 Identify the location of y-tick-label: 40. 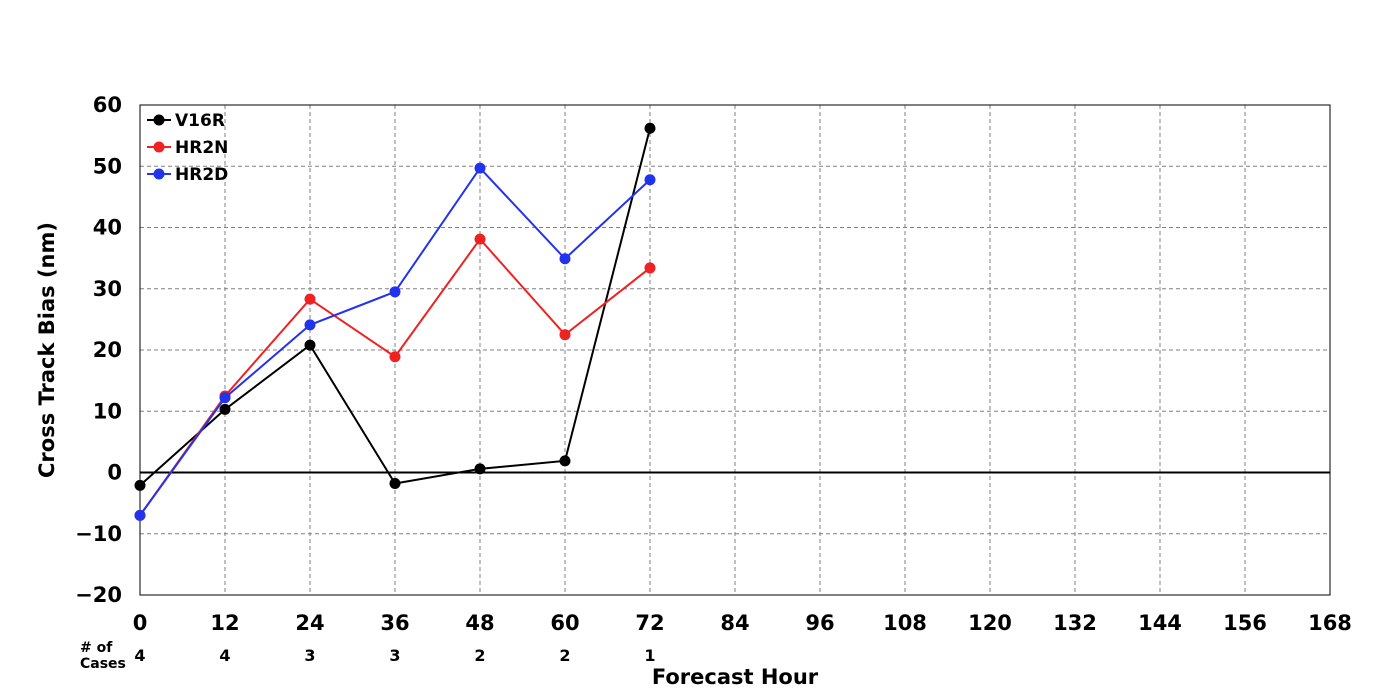
(107, 228).